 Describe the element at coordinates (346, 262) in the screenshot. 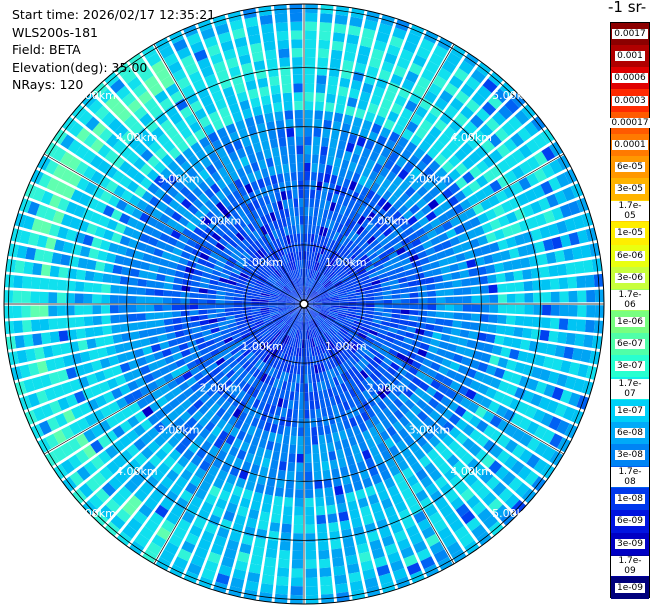

I see `range-ring-label: 1.00km` at that location.